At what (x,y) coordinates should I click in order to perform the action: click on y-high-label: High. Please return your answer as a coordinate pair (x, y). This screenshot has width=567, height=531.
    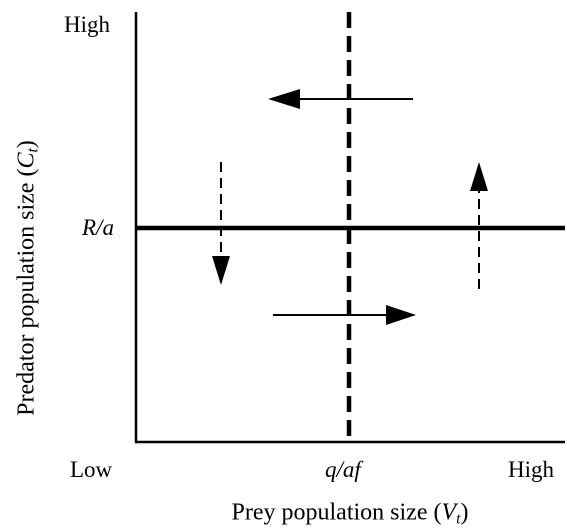
    Looking at the image, I should click on (87, 24).